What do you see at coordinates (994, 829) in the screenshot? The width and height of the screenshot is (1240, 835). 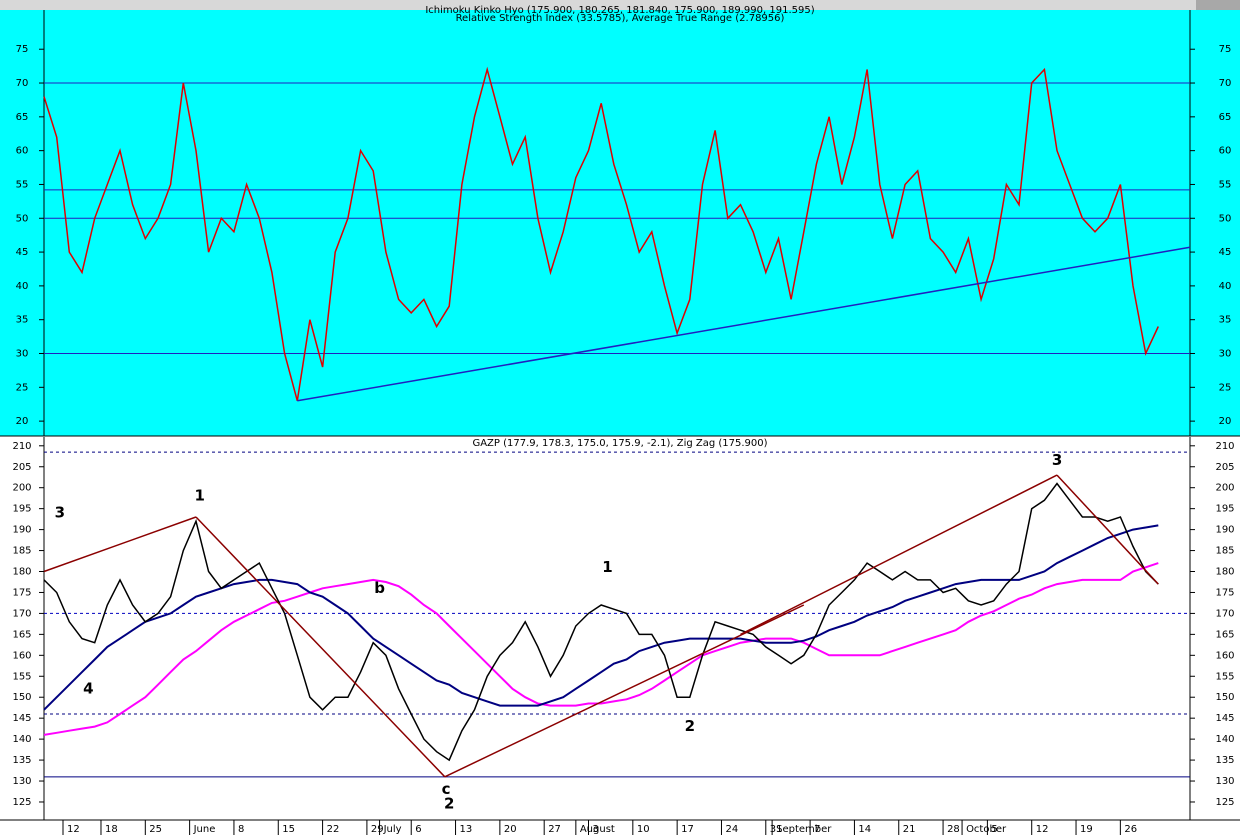 I see `x-tick-label: 5` at bounding box center [994, 829].